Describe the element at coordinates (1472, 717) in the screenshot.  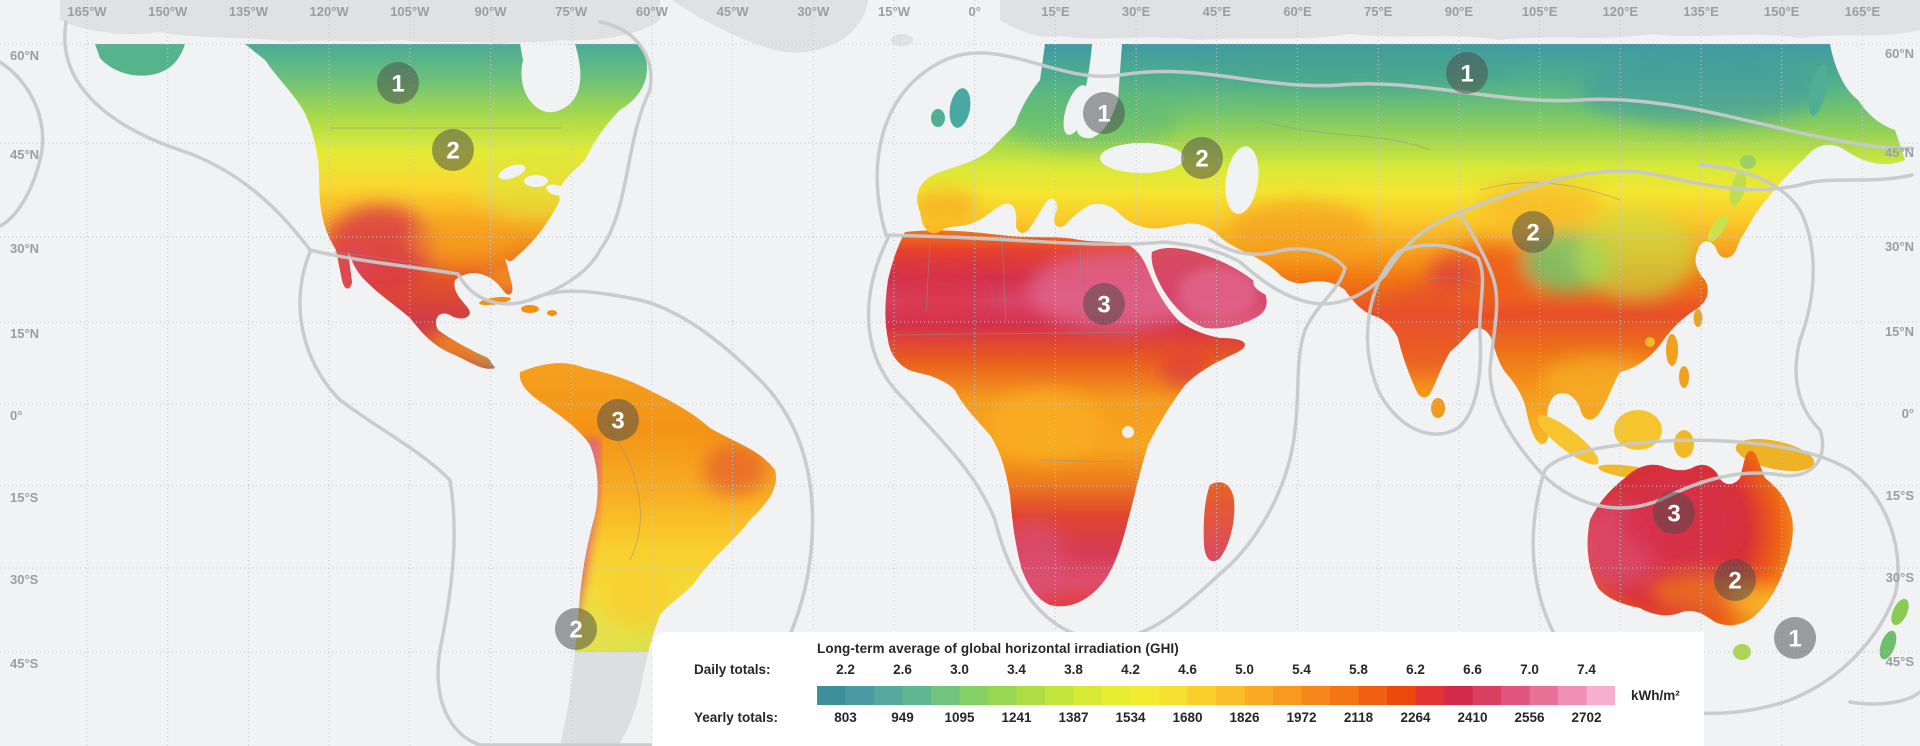
I see `yearly-total-value: 2410` at that location.